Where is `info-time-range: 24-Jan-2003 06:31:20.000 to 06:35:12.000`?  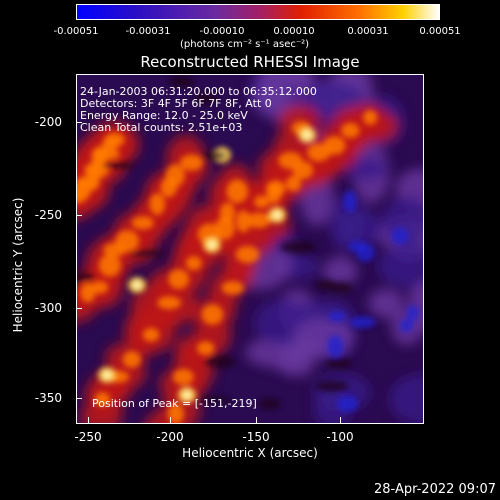
info-time-range: 24-Jan-2003 06:31:20.000 to 06:35:12.000 is located at coordinates (198, 91).